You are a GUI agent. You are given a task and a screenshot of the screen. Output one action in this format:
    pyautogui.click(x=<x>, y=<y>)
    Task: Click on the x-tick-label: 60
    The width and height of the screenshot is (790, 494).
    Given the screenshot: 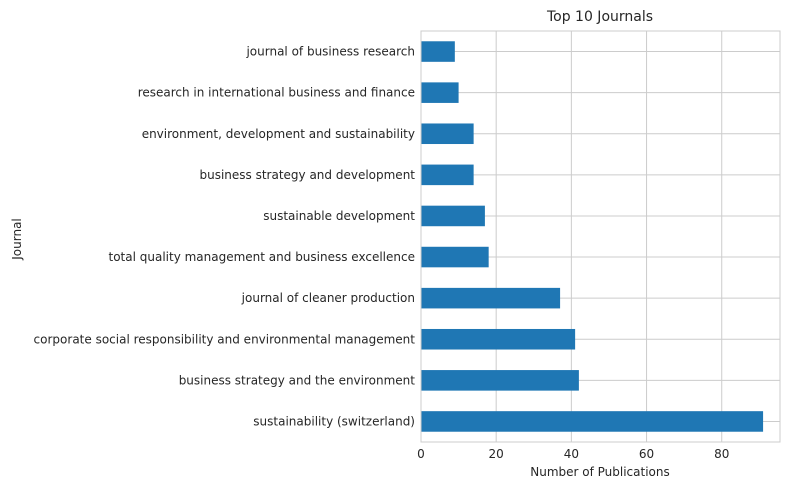 What is the action you would take?
    pyautogui.click(x=646, y=454)
    